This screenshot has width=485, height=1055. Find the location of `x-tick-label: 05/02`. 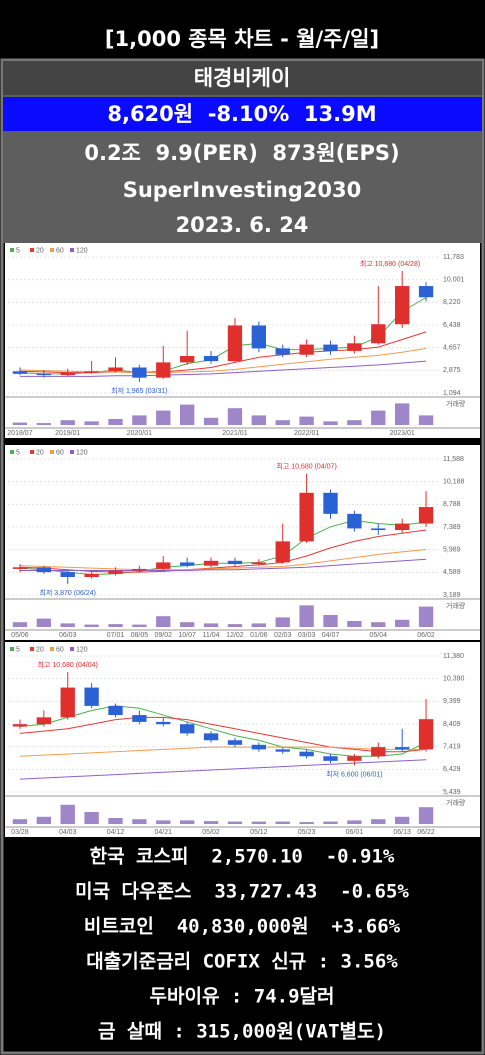

x-tick-label: 05/02 is located at coordinates (211, 832).